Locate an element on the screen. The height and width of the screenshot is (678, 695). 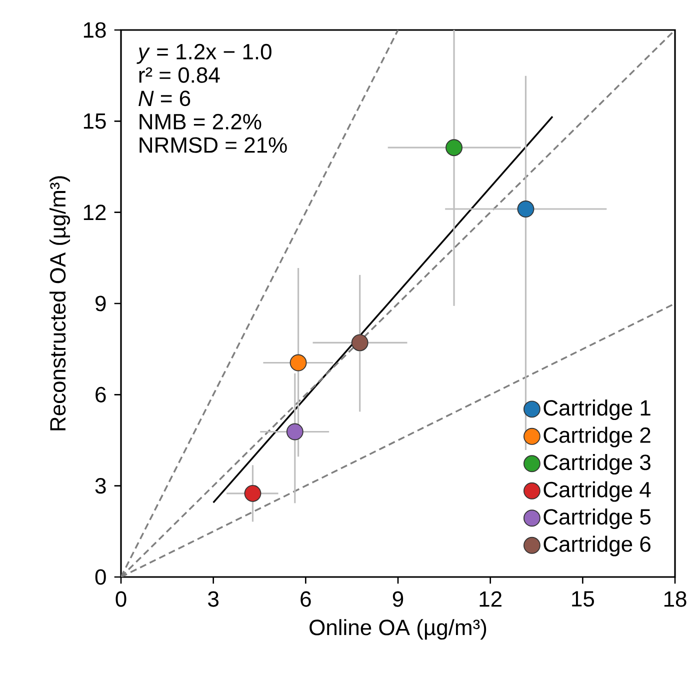
legend-label: Cartridge 3 is located at coordinates (597, 464).